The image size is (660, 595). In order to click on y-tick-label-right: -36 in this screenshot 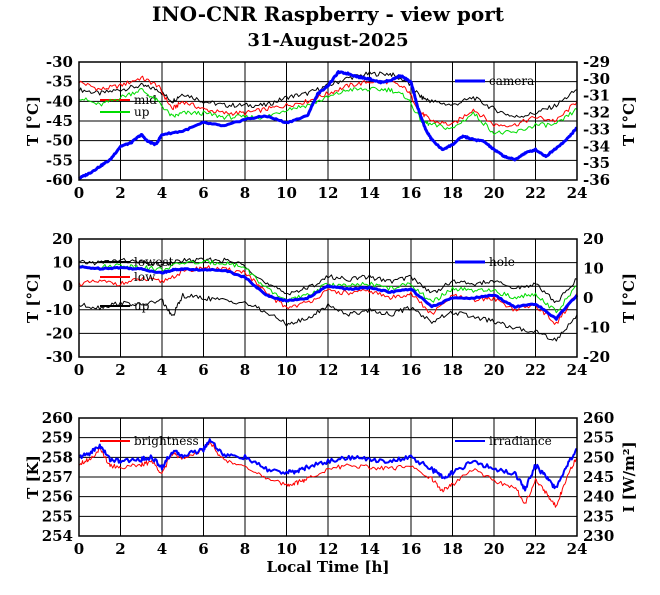, I will do `click(596, 180)`.